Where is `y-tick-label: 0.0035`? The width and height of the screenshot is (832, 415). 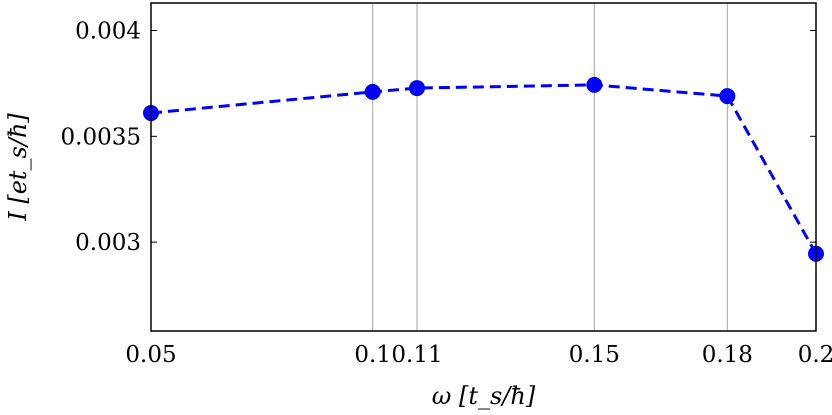 y-tick-label: 0.0035 is located at coordinates (101, 137).